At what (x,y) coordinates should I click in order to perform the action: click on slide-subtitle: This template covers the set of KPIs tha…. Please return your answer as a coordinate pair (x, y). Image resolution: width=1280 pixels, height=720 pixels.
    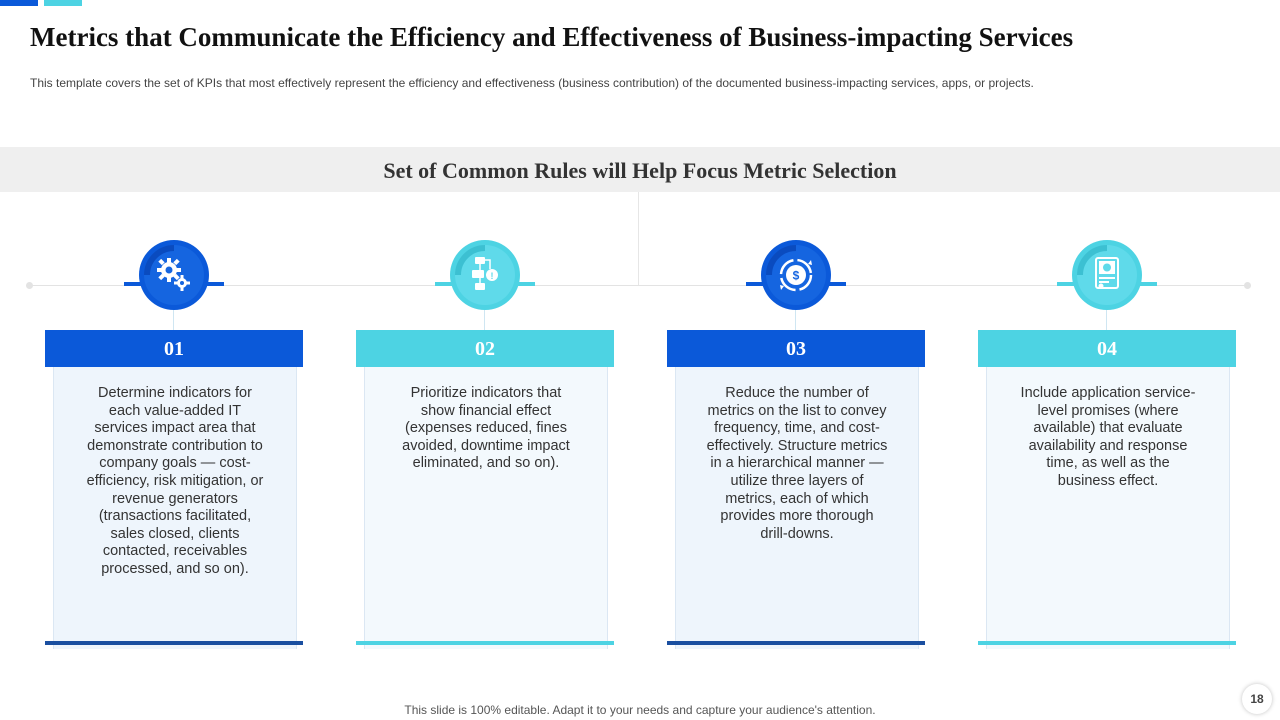
    Looking at the image, I should click on (532, 83).